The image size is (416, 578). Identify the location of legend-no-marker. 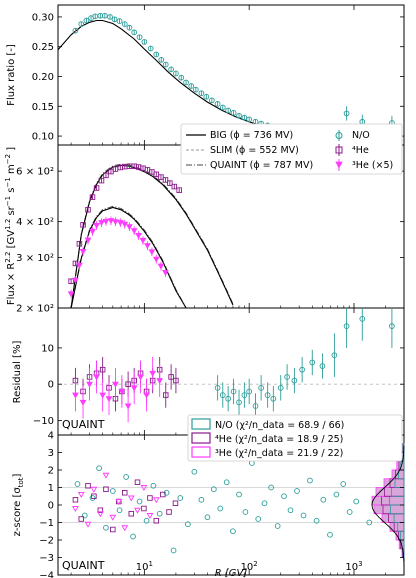
(339, 135).